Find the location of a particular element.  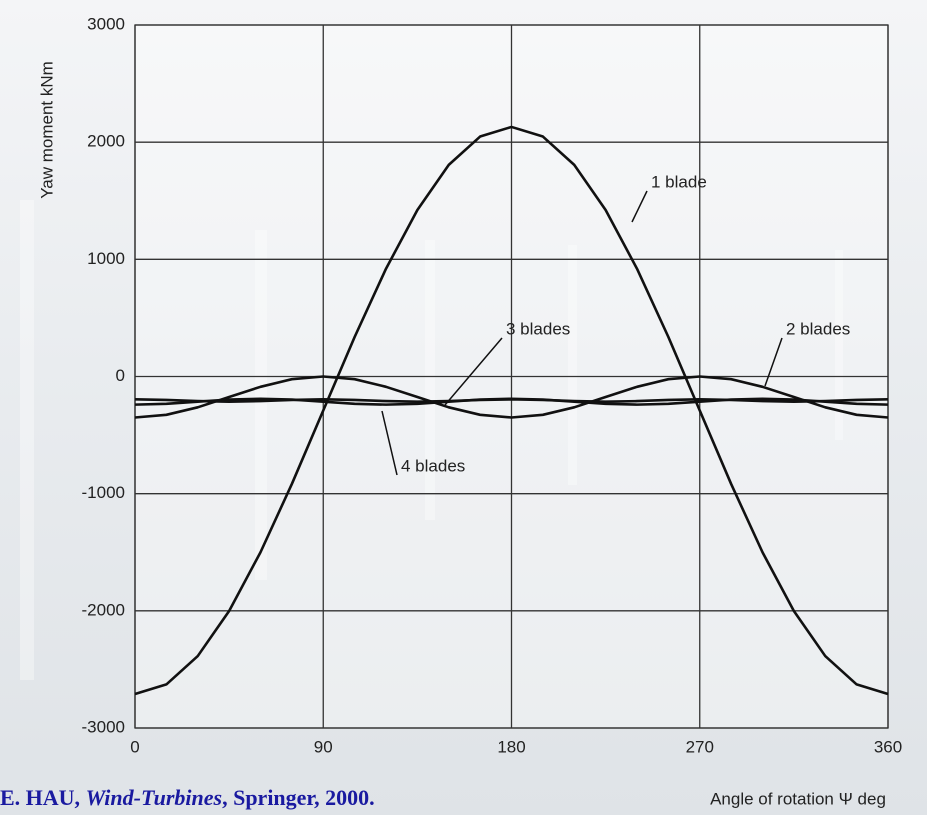

source-author: E. HAU, is located at coordinates (43, 797).